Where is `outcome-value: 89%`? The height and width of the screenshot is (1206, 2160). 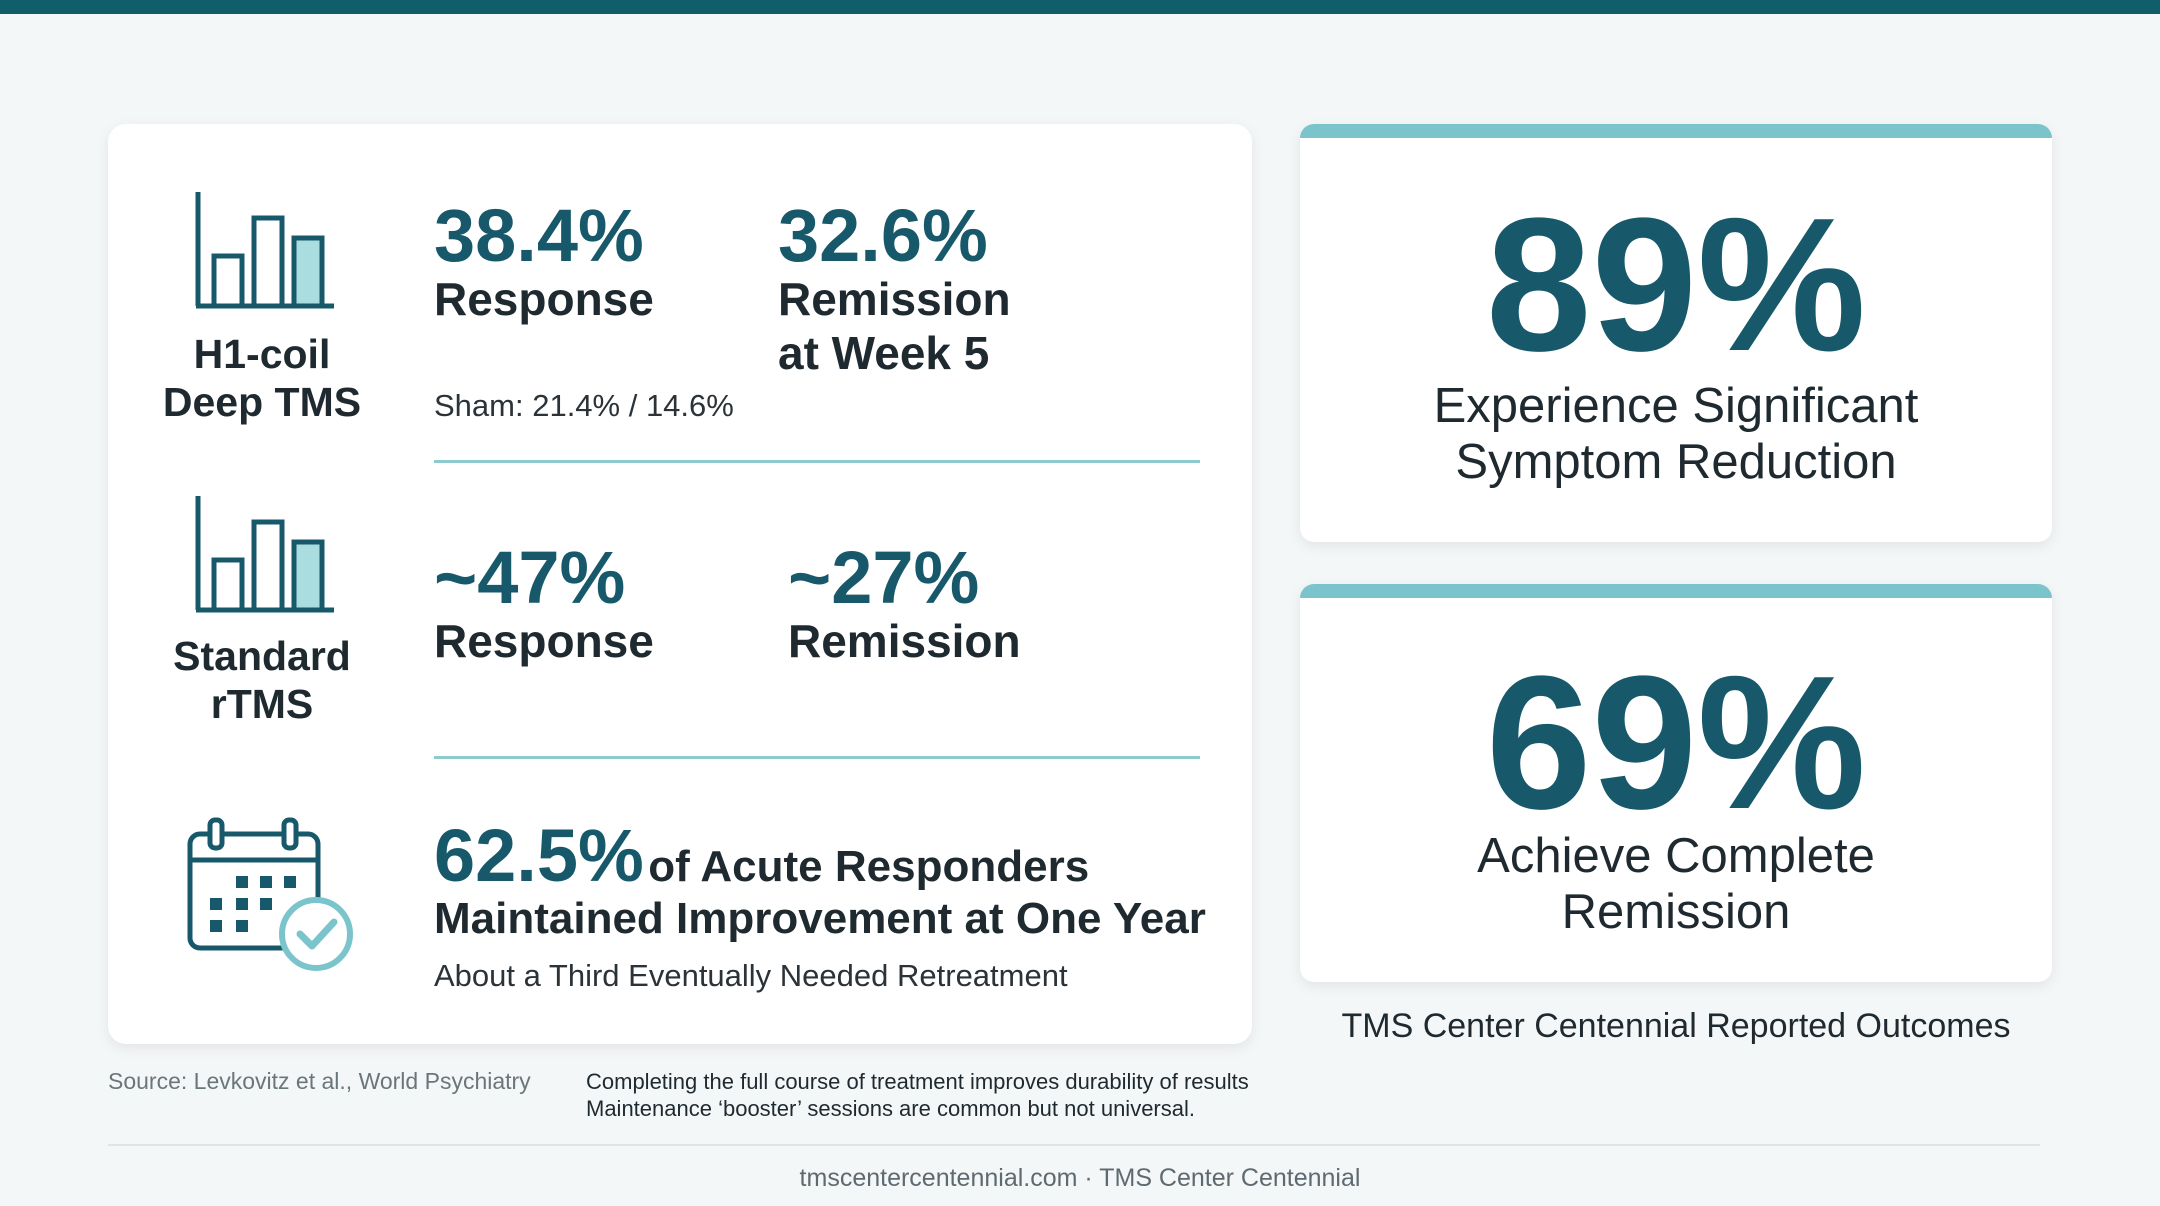 outcome-value: 89% is located at coordinates (1676, 285).